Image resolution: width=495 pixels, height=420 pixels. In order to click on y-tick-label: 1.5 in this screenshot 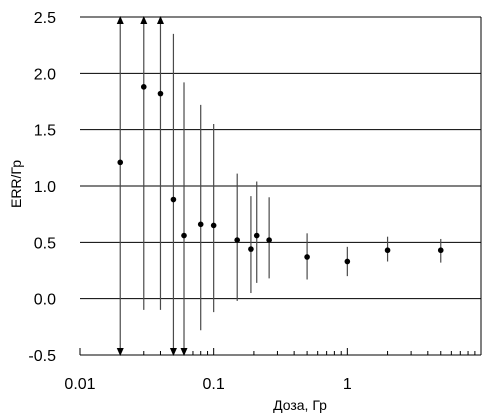, I will do `click(45, 131)`.